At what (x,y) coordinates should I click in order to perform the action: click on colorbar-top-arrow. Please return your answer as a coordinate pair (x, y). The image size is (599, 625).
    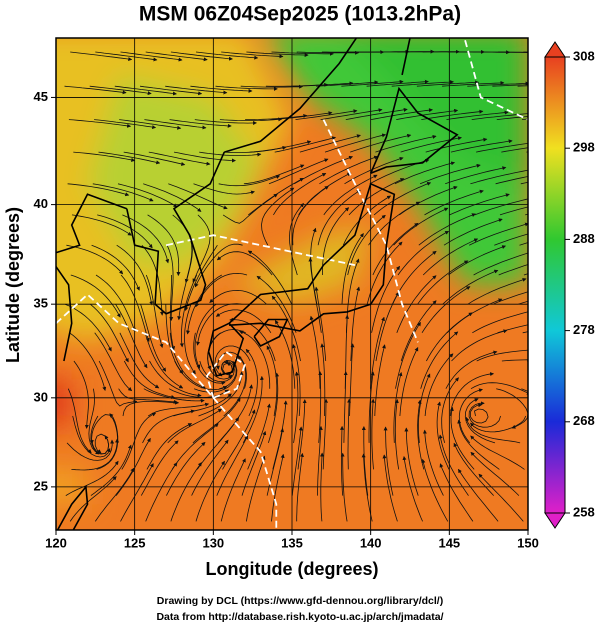
    Looking at the image, I should click on (555, 49).